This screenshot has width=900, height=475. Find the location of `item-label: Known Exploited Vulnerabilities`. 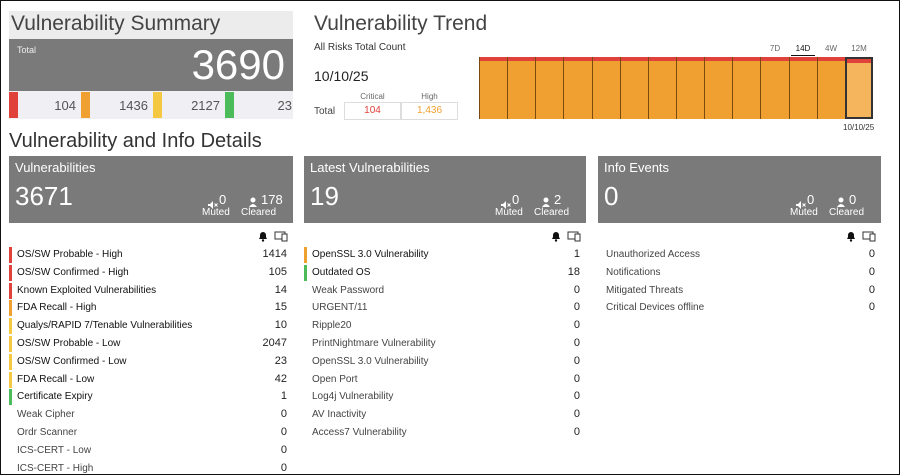

item-label: Known Exploited Vulnerabilities is located at coordinates (87, 290).